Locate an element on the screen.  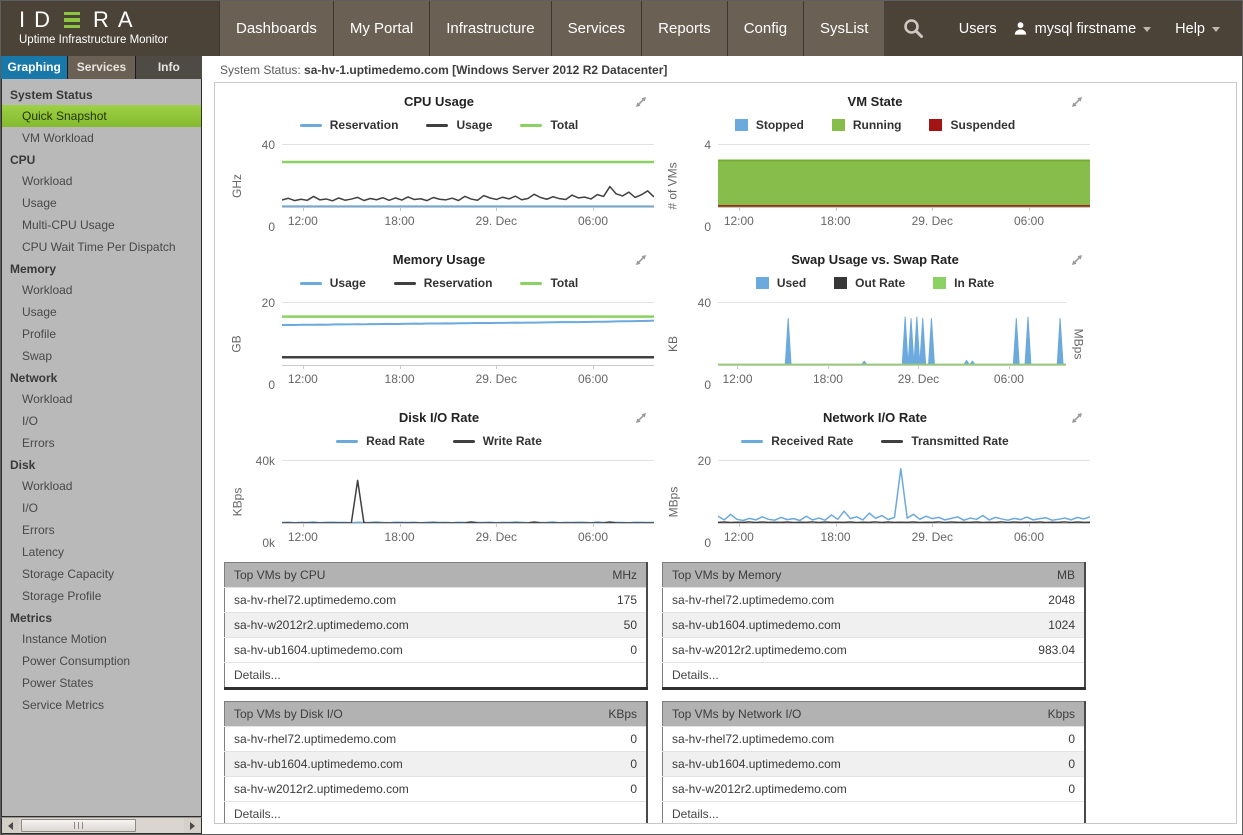
nav-item-syslist: SysList is located at coordinates (844, 28).